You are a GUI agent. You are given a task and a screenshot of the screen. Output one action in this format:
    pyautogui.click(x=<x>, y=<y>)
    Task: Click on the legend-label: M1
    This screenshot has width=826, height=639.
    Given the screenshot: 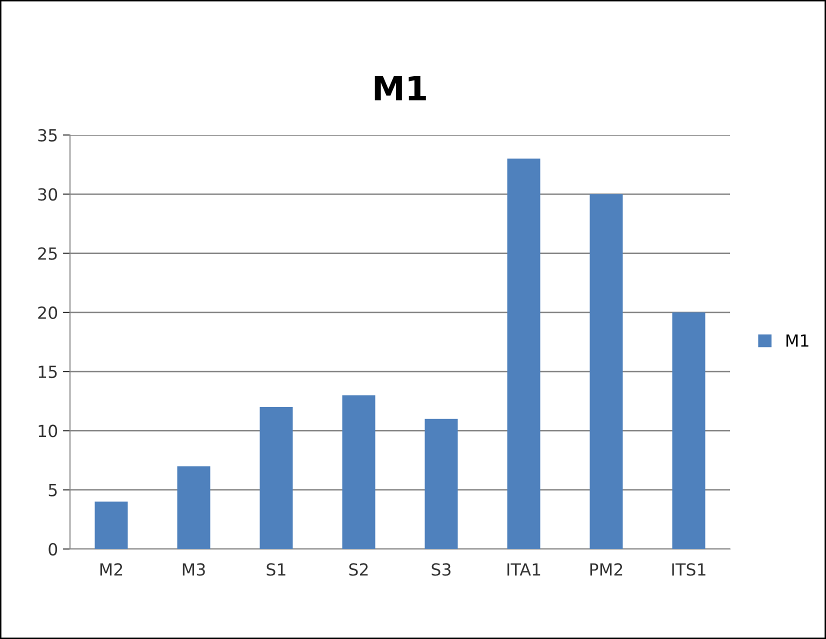 What is the action you would take?
    pyautogui.click(x=797, y=340)
    